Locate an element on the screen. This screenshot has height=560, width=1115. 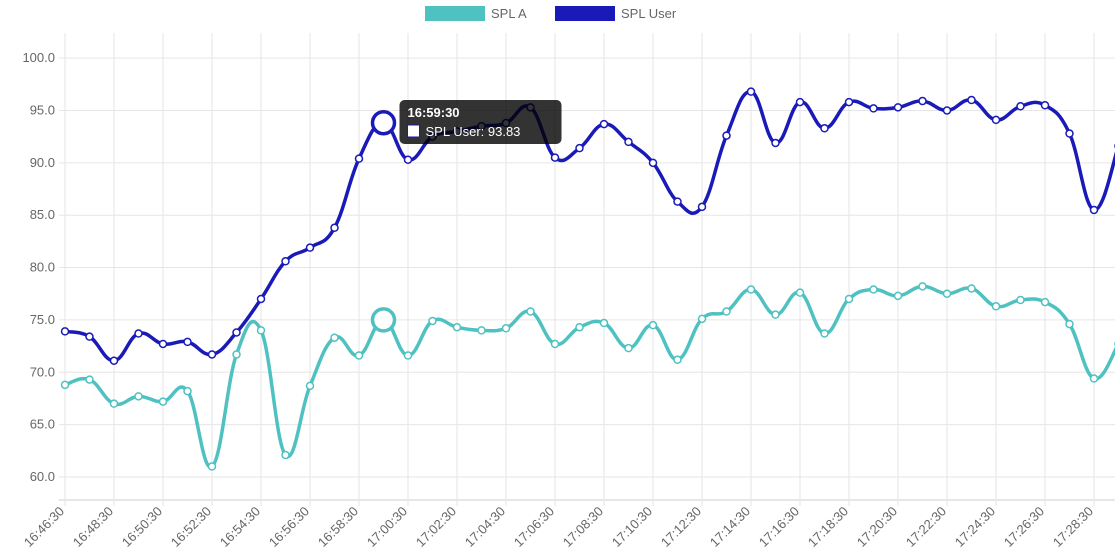
x-tick-label: 17:08:30 is located at coordinates (583, 527).